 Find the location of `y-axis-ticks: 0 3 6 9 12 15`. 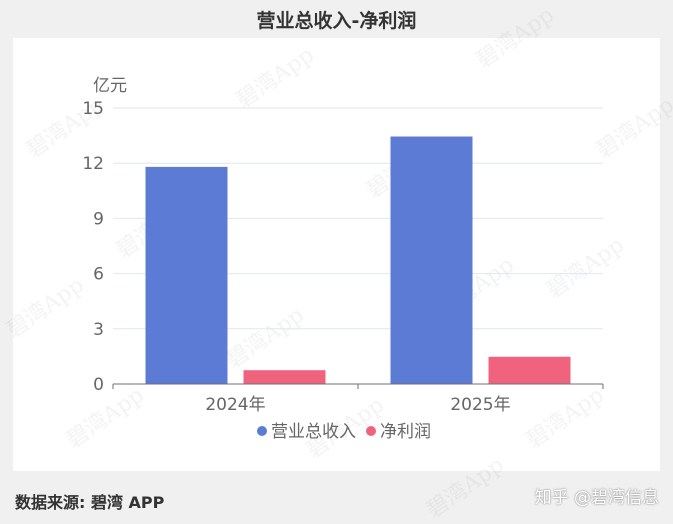

y-axis-ticks: 0 3 6 9 12 15 is located at coordinates (93, 247).